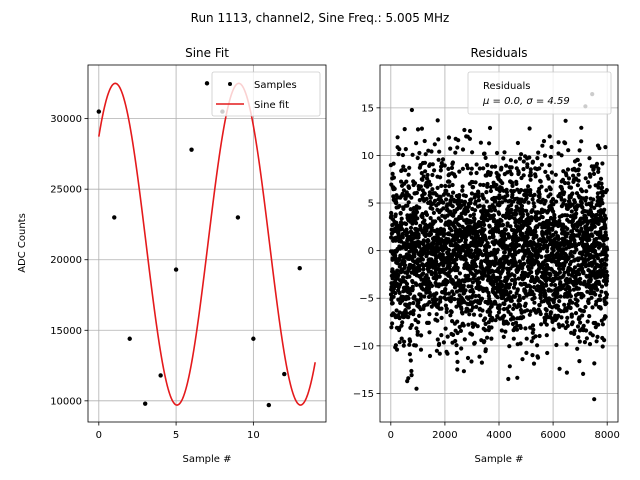 The height and width of the screenshot is (480, 640). Describe the element at coordinates (391, 435) in the screenshot. I see `residuals-xtick-label: 0` at that location.